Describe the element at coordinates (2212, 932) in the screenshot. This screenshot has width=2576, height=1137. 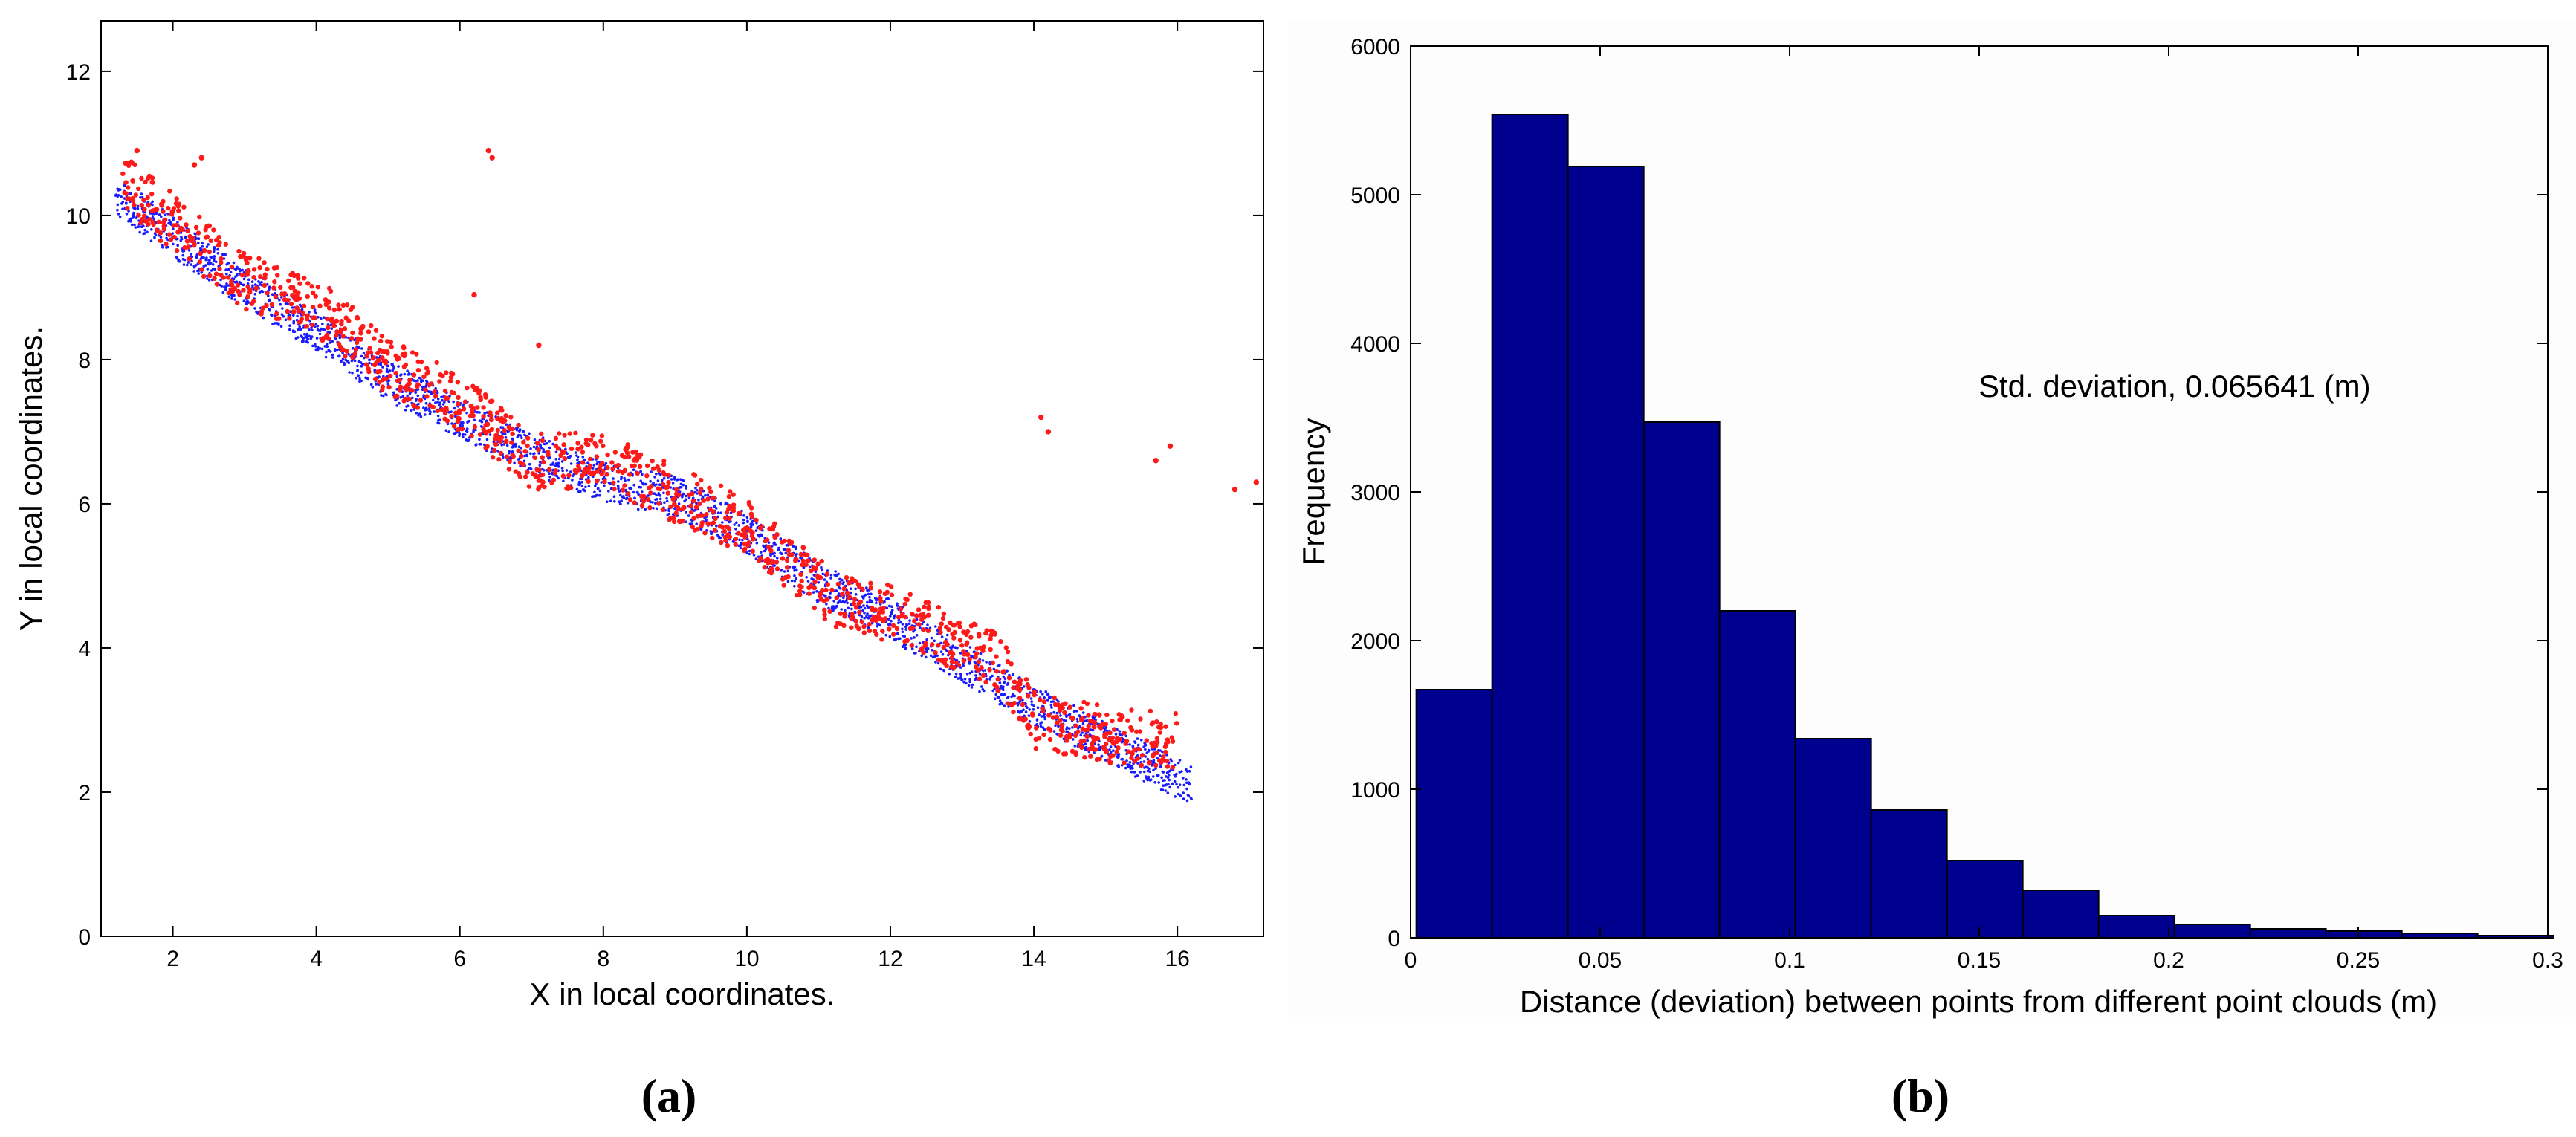
I see `histogram-bar` at that location.